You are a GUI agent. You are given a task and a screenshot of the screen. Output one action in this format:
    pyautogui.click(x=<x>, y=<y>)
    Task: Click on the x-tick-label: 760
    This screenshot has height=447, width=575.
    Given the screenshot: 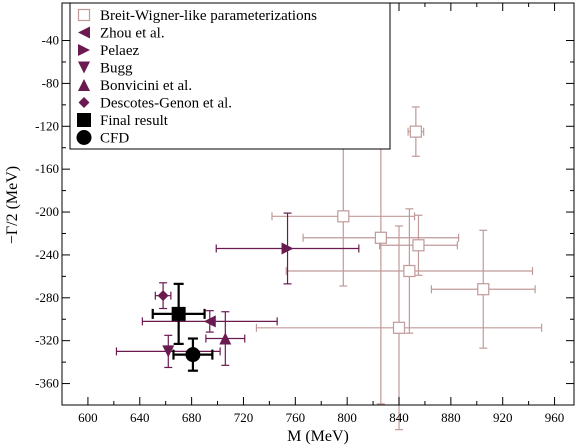 What is the action you would take?
    pyautogui.click(x=296, y=417)
    